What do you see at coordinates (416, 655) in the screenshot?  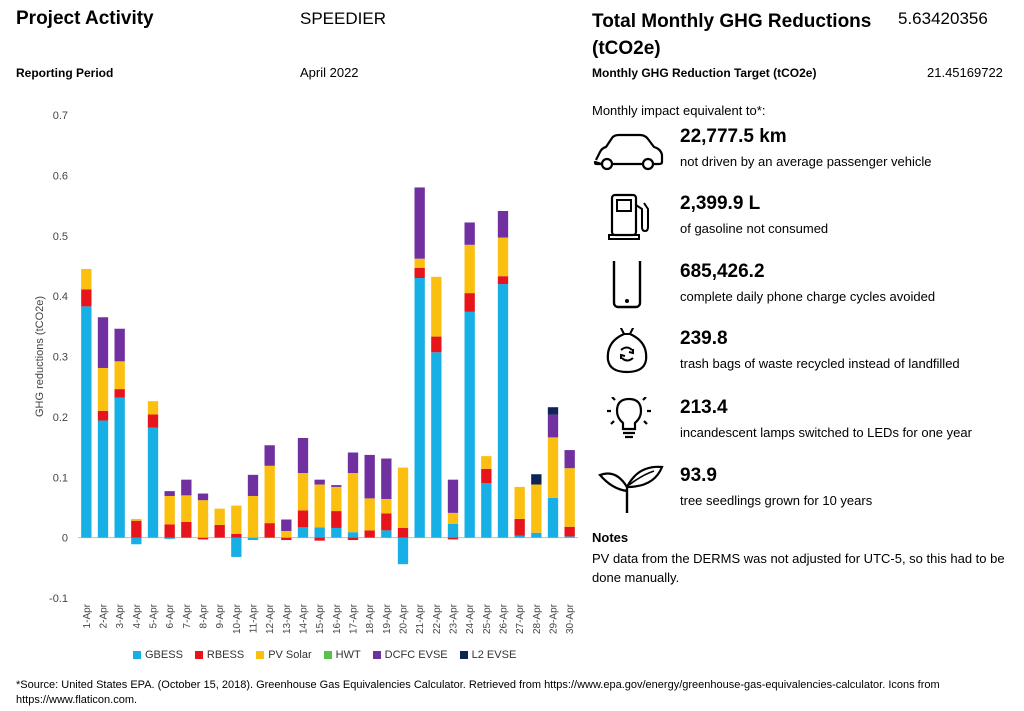 I see `legend-label: DCFC EVSE` at bounding box center [416, 655].